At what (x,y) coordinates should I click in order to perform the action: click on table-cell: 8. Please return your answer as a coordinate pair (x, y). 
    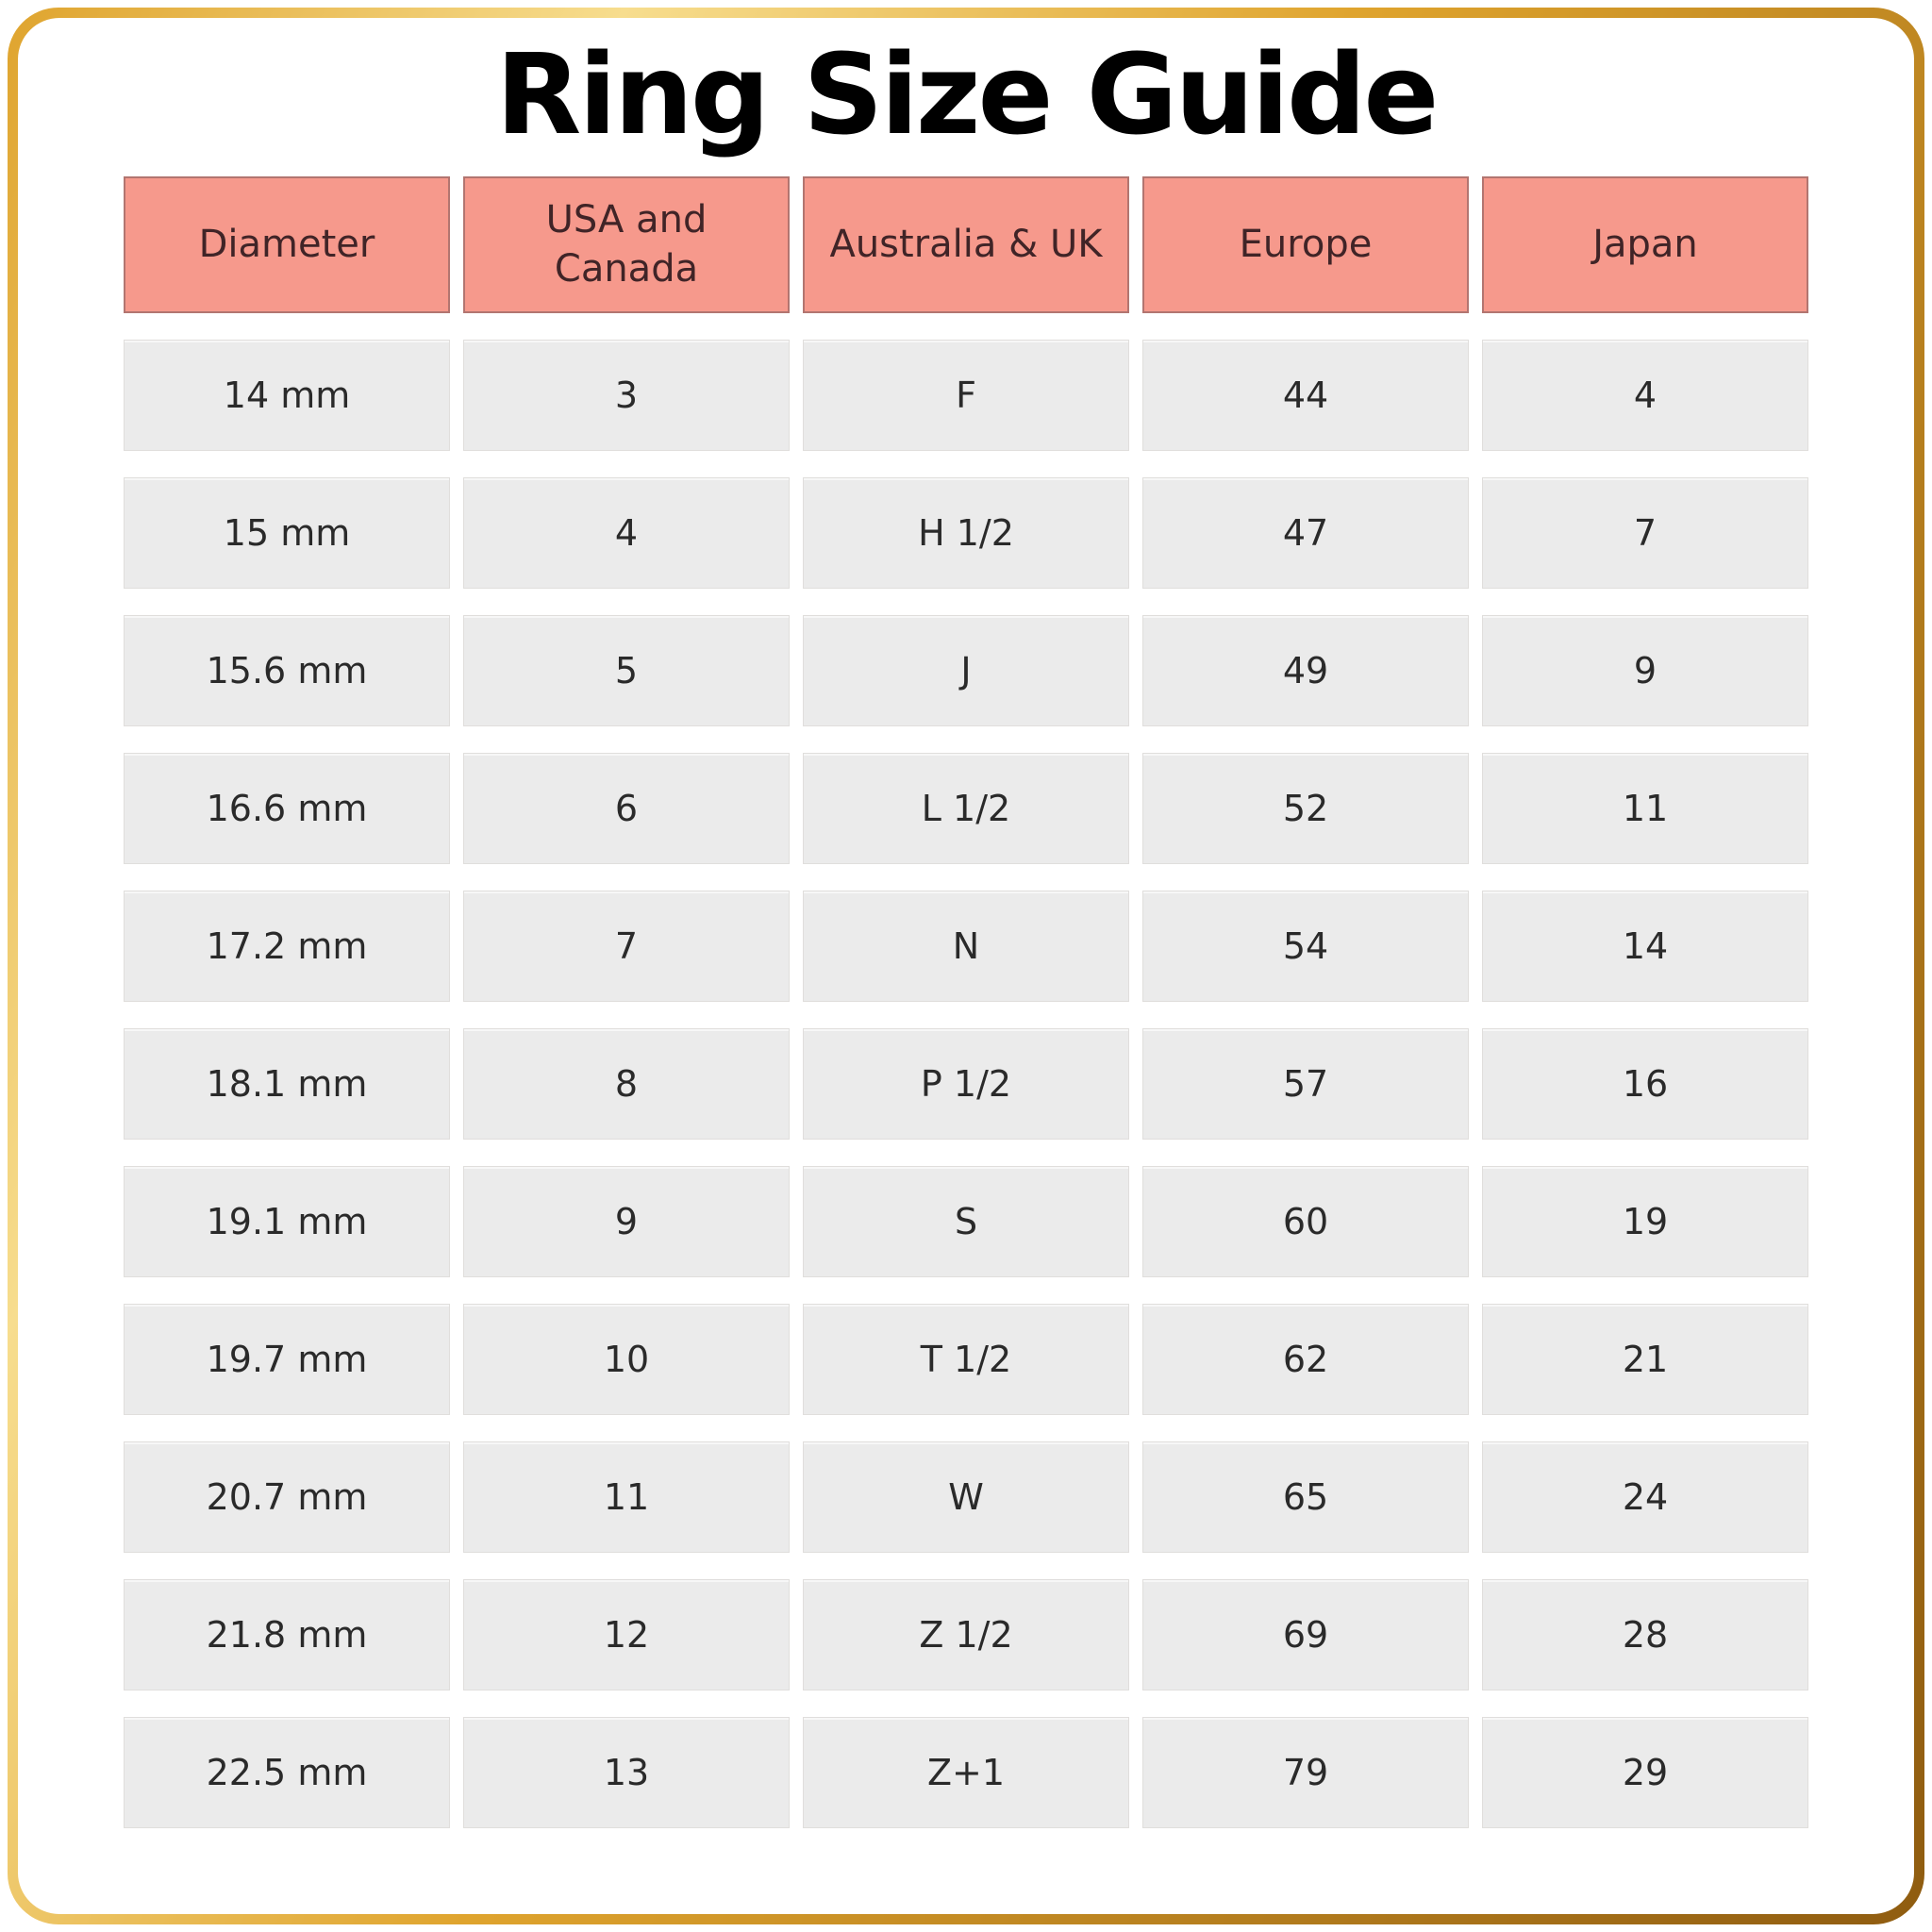
    Looking at the image, I should click on (626, 1084).